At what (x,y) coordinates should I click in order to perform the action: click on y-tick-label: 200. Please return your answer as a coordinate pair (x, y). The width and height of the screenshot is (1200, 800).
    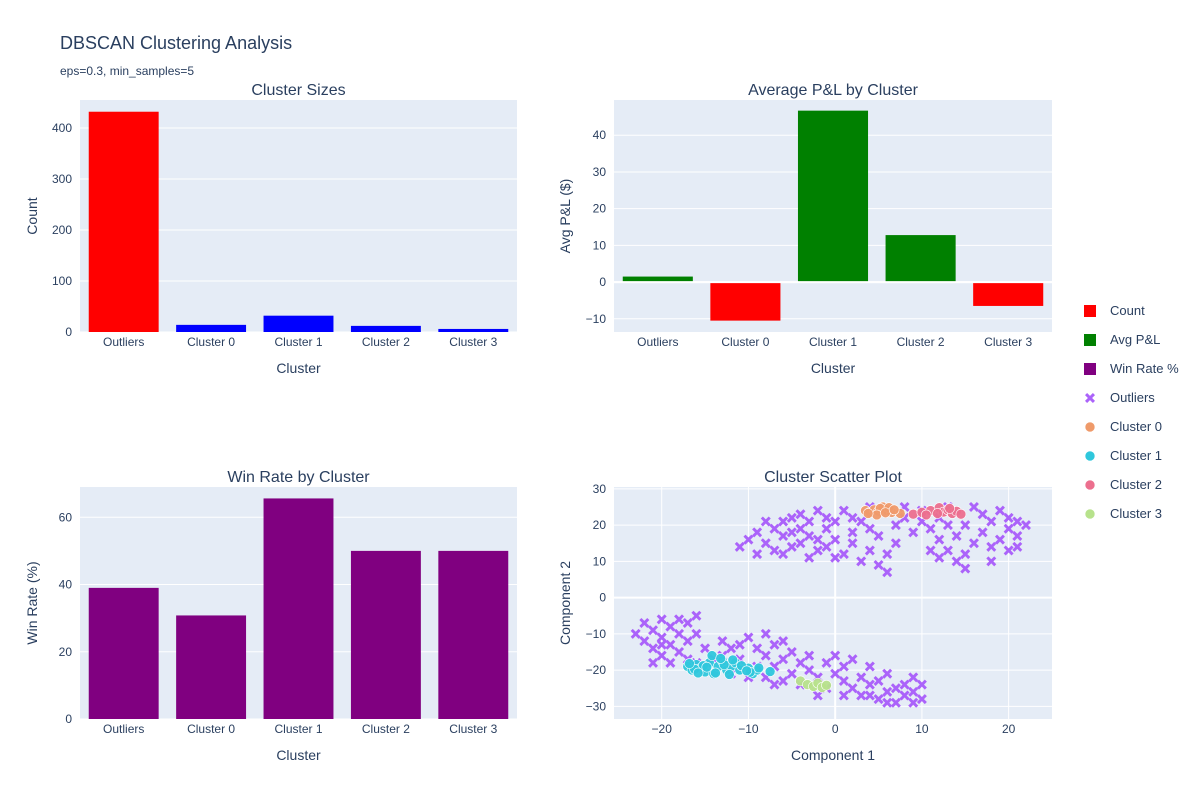
    Looking at the image, I should click on (62, 230).